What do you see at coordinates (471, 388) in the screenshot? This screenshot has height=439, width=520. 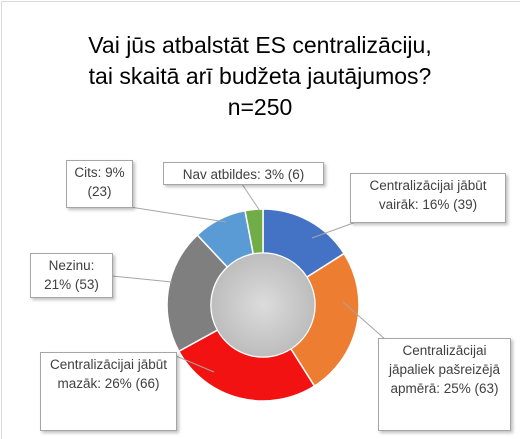 I see `label-value: 25% (63)` at bounding box center [471, 388].